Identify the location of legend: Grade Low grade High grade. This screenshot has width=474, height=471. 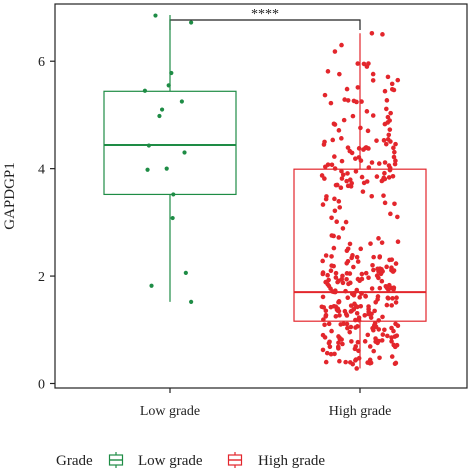
(190, 460).